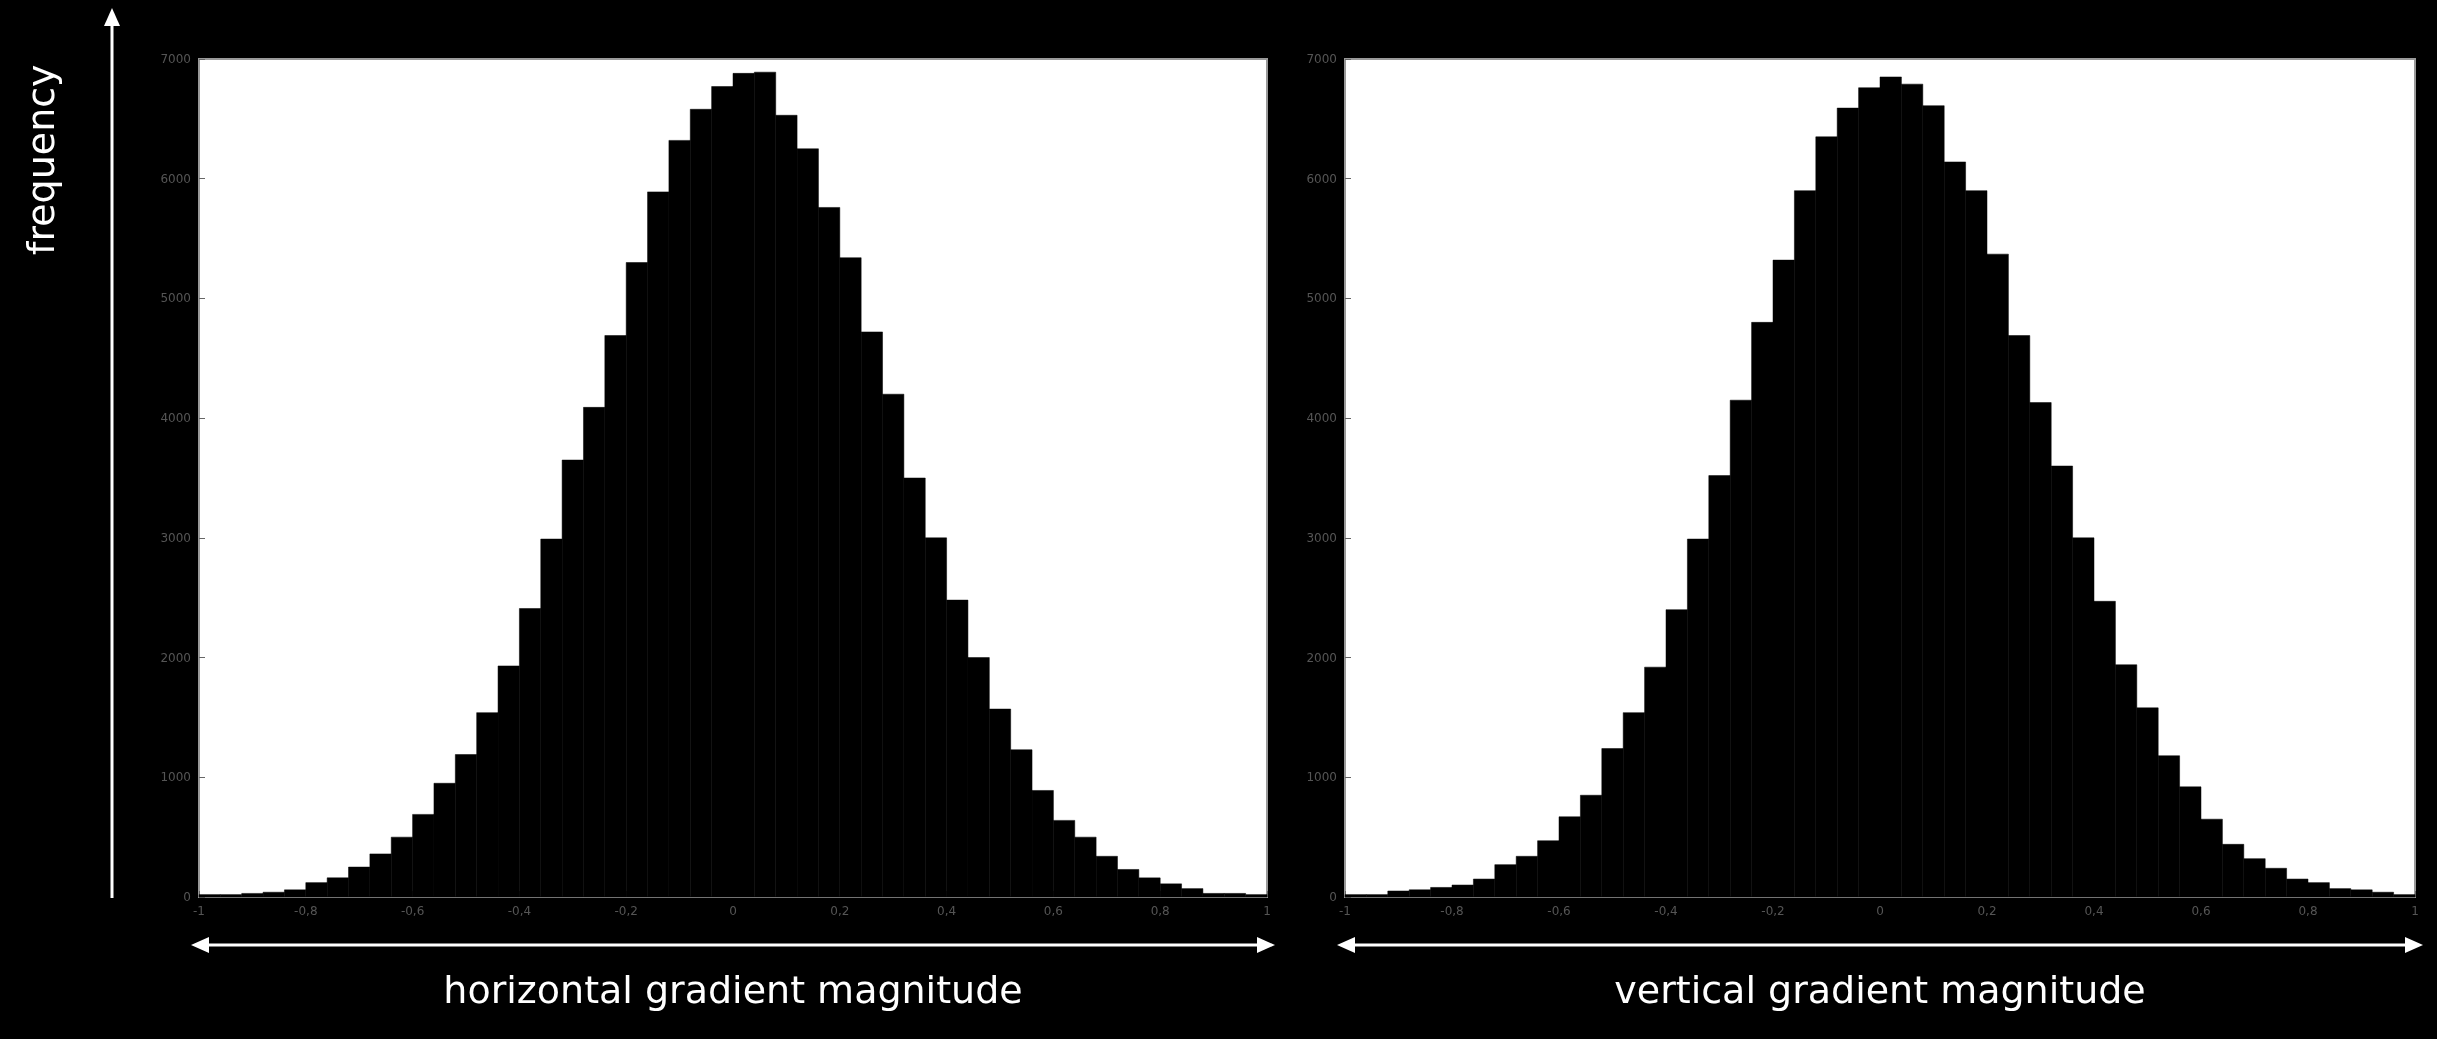 Image resolution: width=2437 pixels, height=1039 pixels. I want to click on x-axis-title: horizontal gradient magnitude, so click(733, 990).